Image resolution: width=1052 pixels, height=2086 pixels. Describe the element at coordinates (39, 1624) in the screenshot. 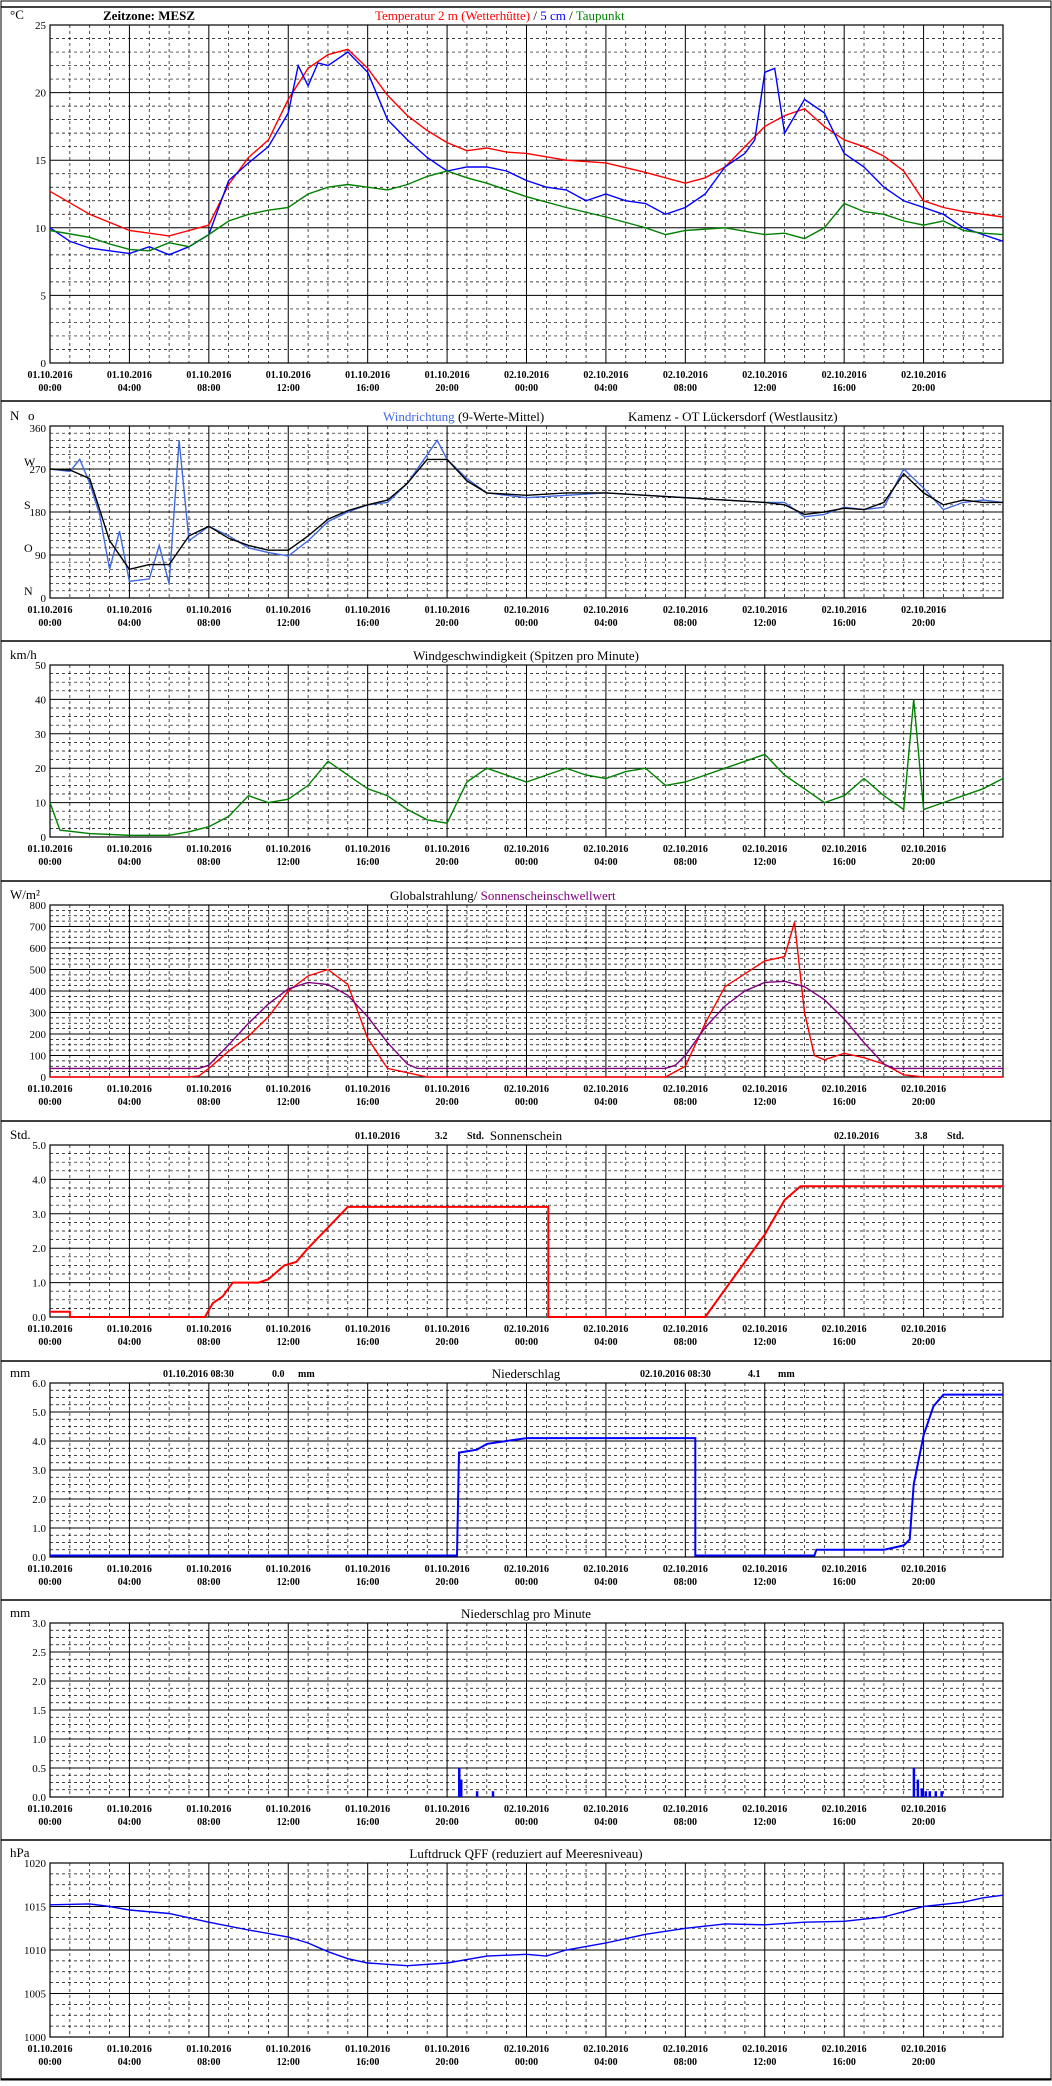

I see `y-tick-label: 3.0` at that location.